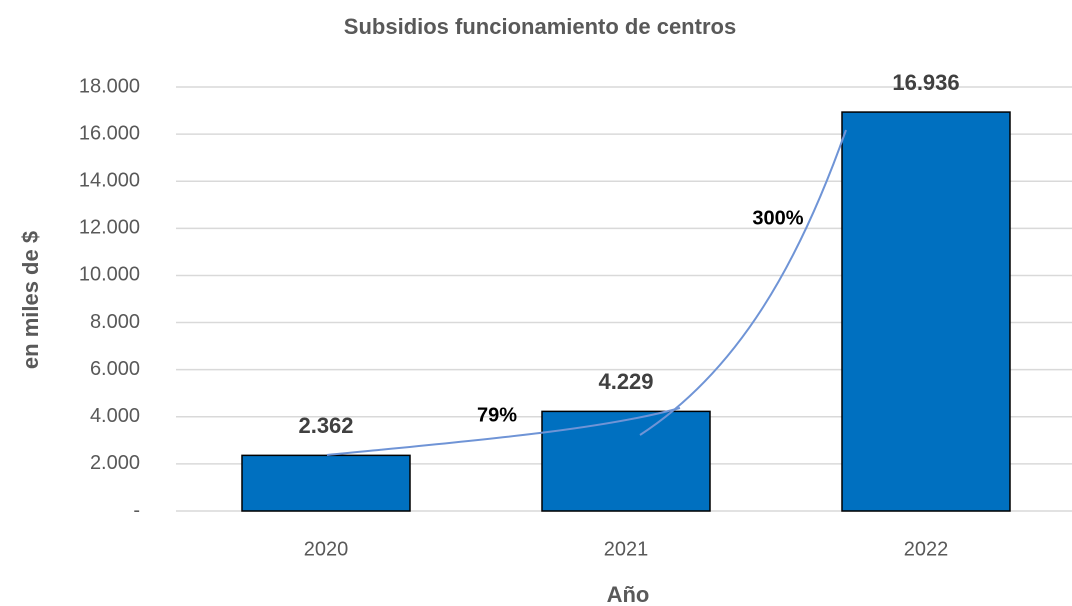  What do you see at coordinates (115, 416) in the screenshot?
I see `y-tick-label: 4.000` at bounding box center [115, 416].